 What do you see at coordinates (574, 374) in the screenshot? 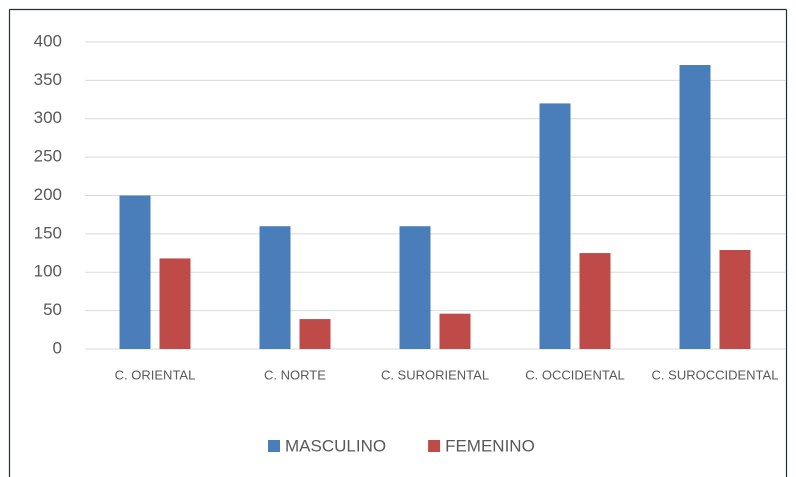
I see `x-tick-label: C. OCCIDENTAL` at bounding box center [574, 374].